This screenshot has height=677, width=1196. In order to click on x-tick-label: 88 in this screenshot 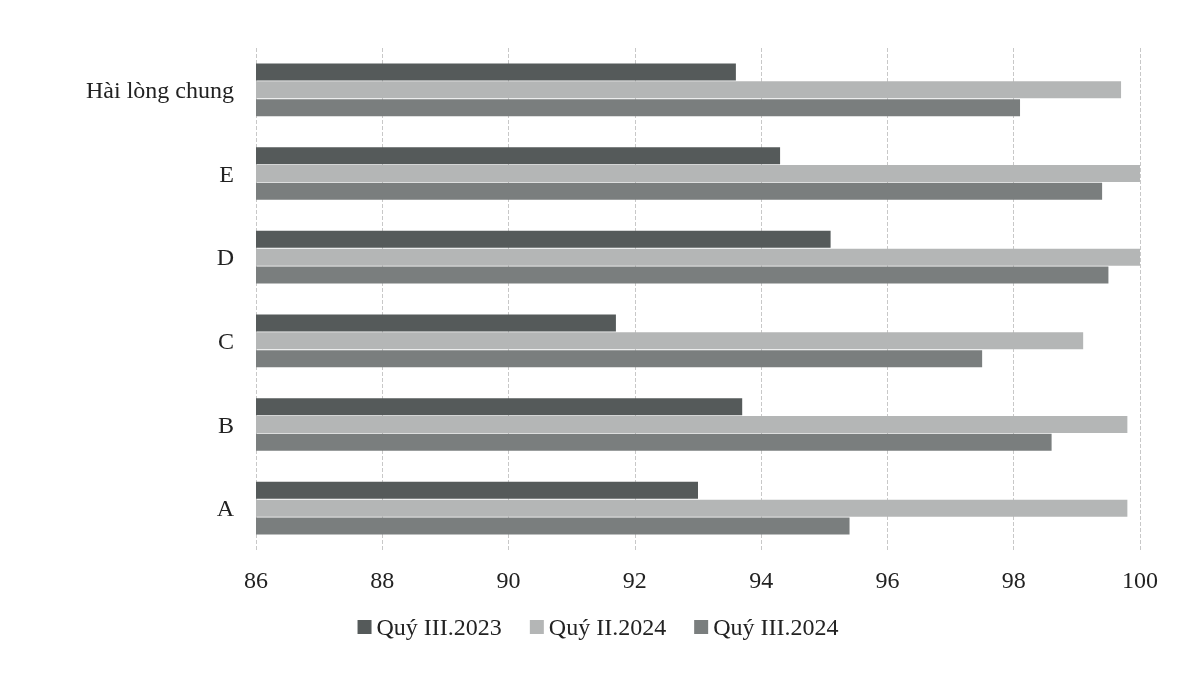, I will do `click(382, 580)`.